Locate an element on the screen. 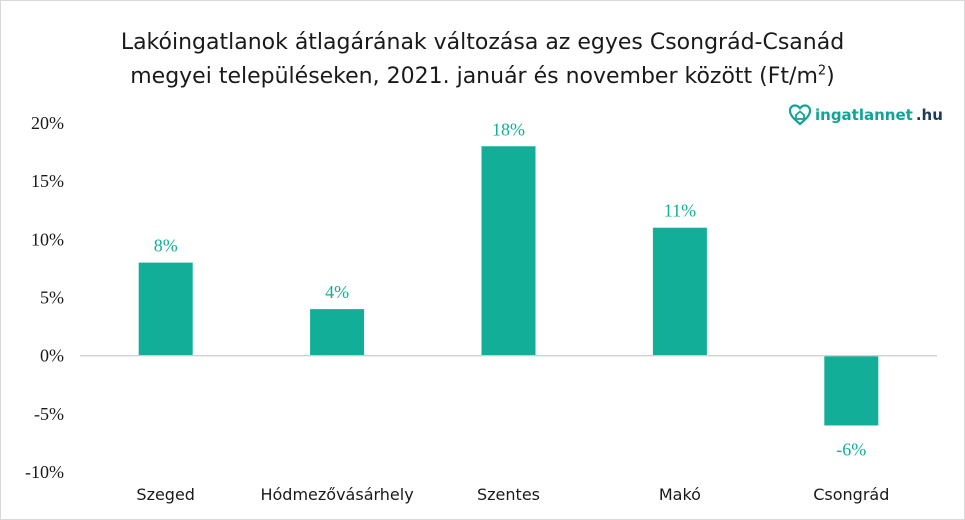 The height and width of the screenshot is (520, 965). y-tick-label: 5% is located at coordinates (52, 298).